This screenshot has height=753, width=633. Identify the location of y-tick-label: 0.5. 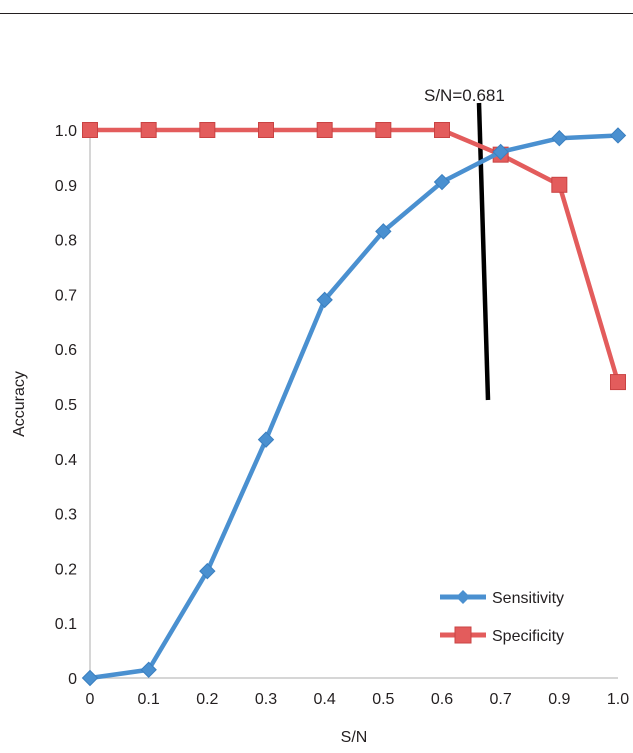
(66, 405).